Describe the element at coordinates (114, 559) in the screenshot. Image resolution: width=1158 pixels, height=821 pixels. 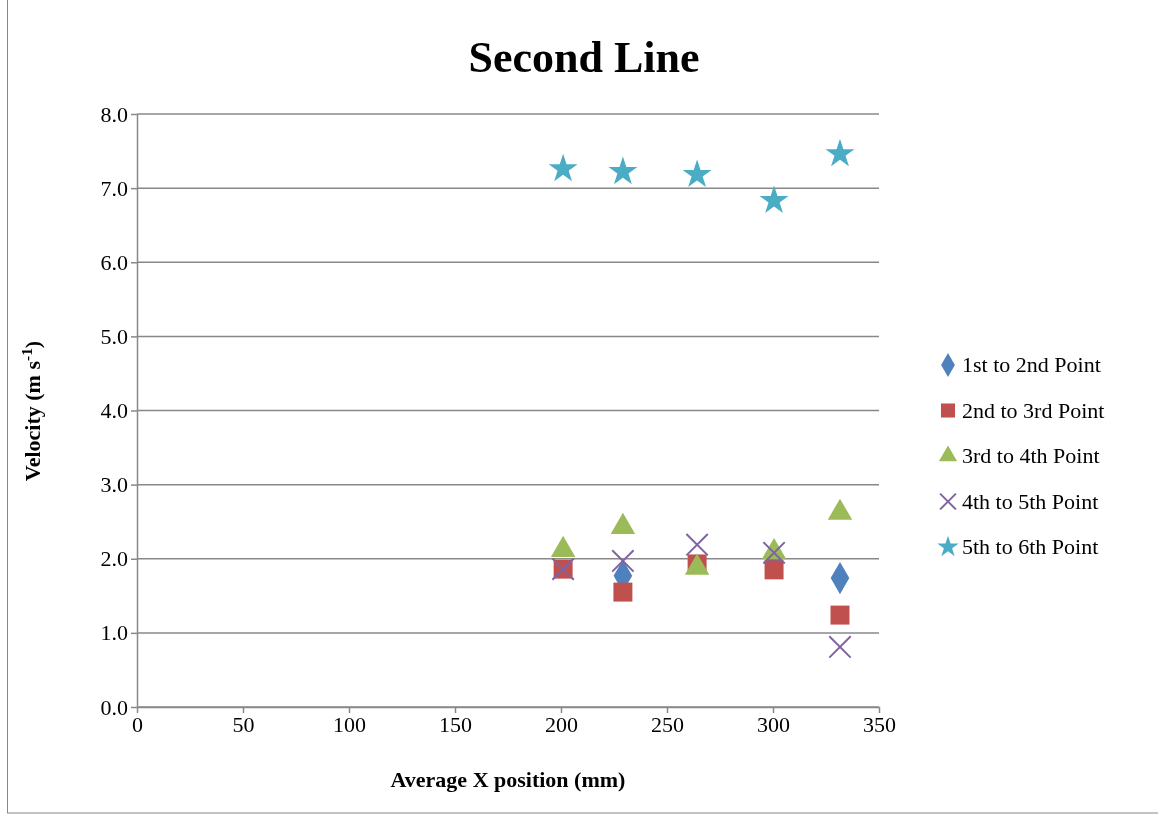
I see `y-tick-label: 2.0` at that location.